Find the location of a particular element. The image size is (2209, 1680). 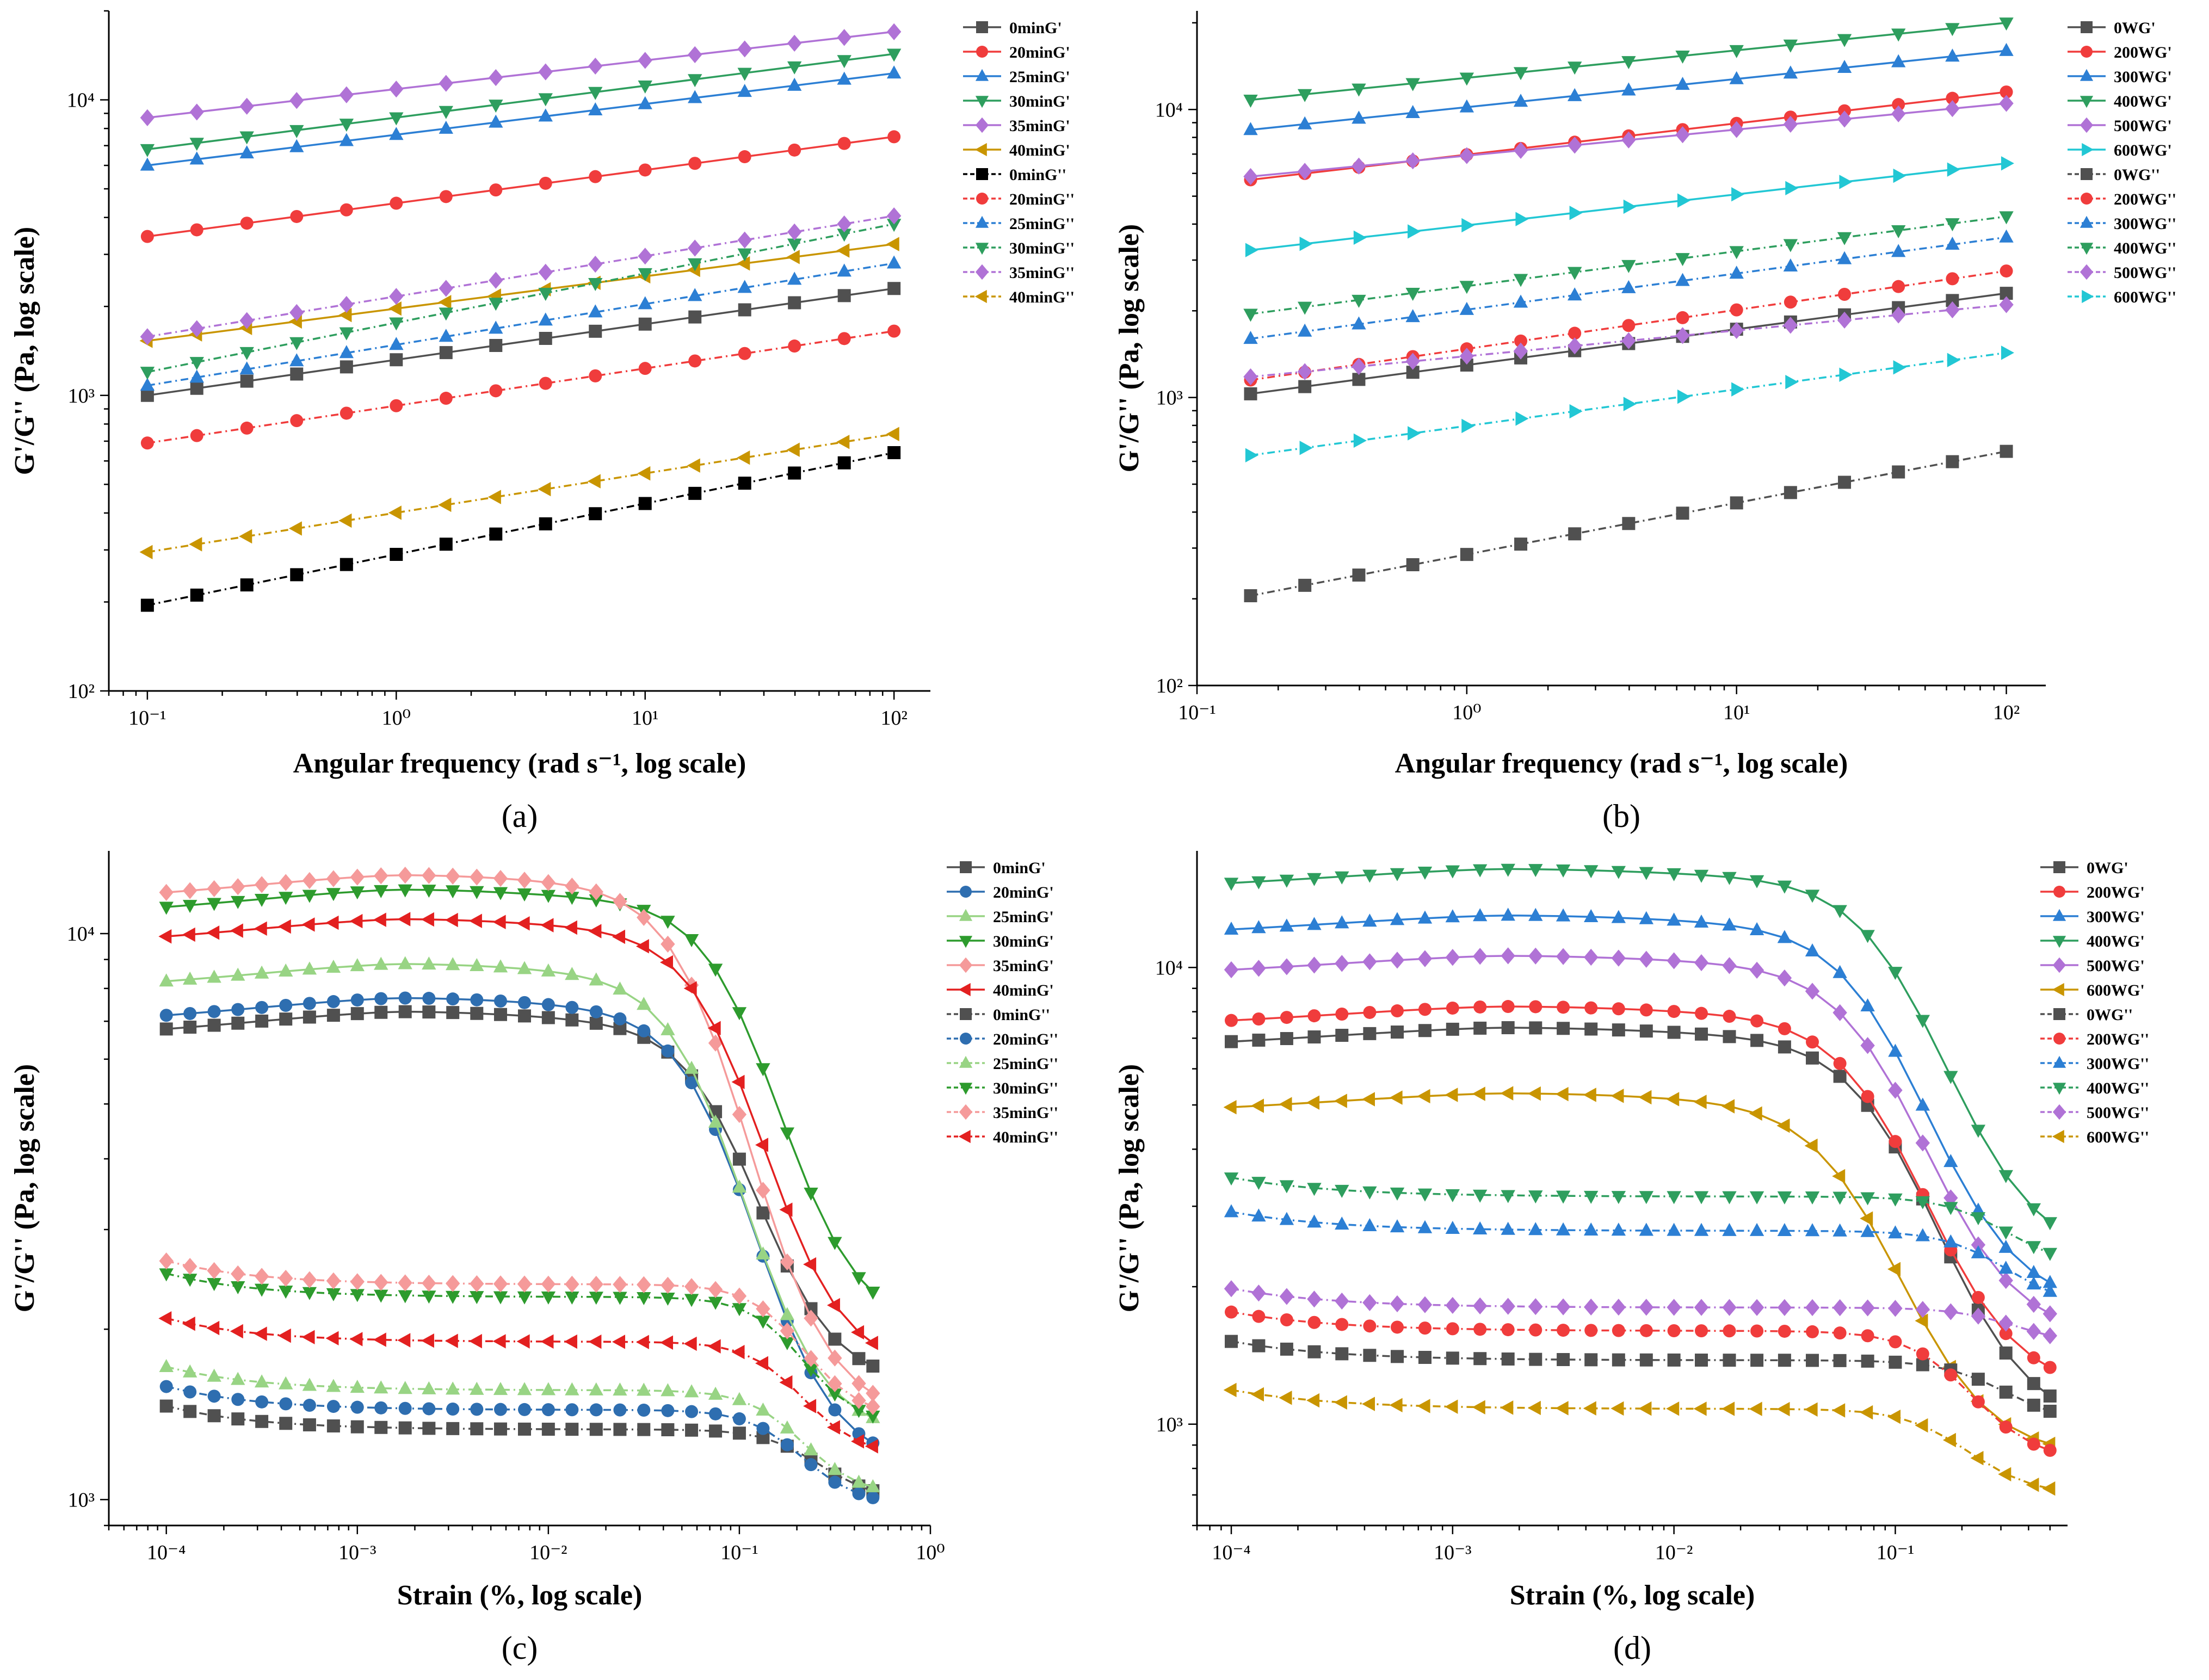

series-40minG' is located at coordinates (518, 1131).